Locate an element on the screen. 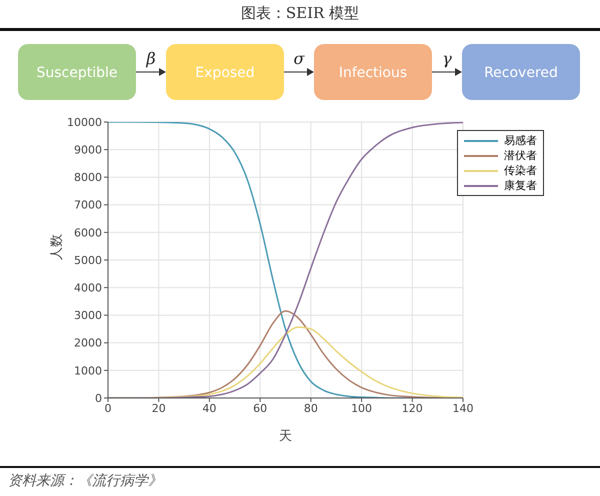 The height and width of the screenshot is (496, 600). y-tick-label: 9000 is located at coordinates (88, 150).